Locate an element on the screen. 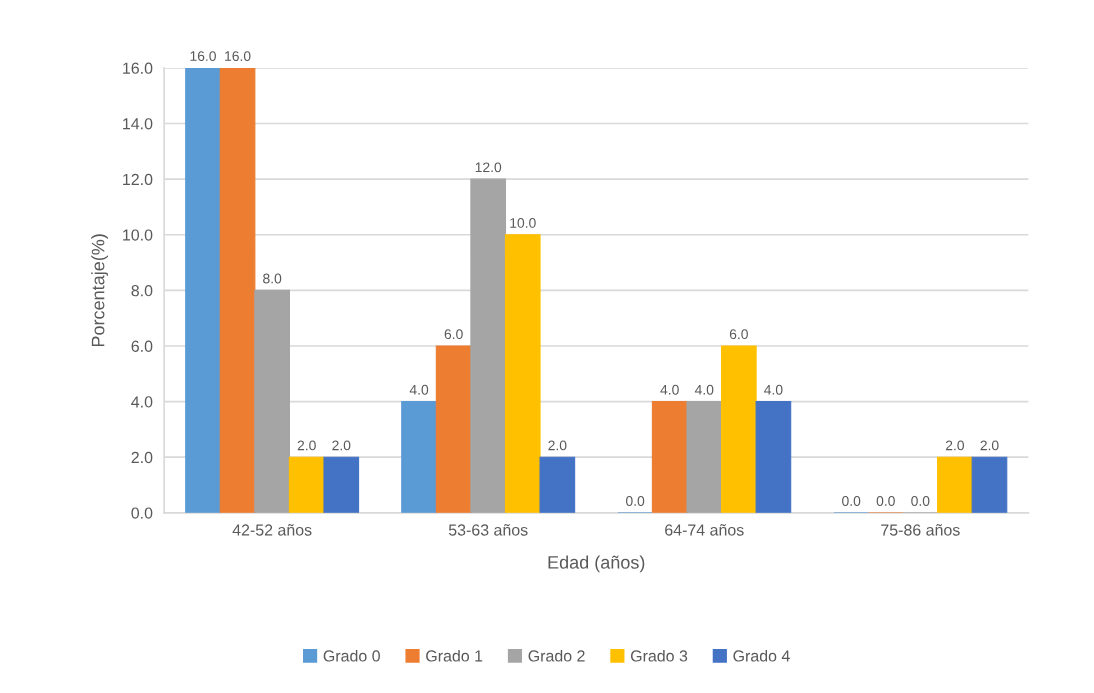 This screenshot has height=693, width=1094. y-tick-label: 4.0 is located at coordinates (142, 402).